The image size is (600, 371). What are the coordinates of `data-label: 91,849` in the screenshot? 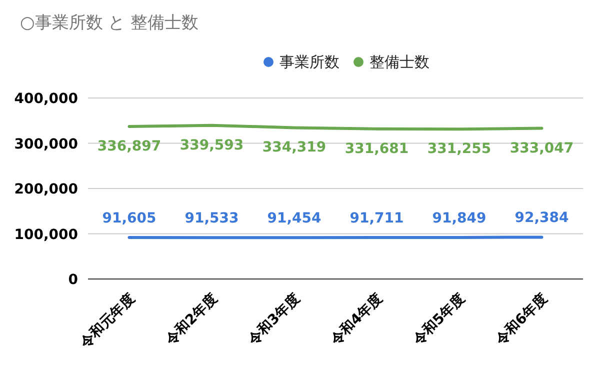 It's located at (459, 218).